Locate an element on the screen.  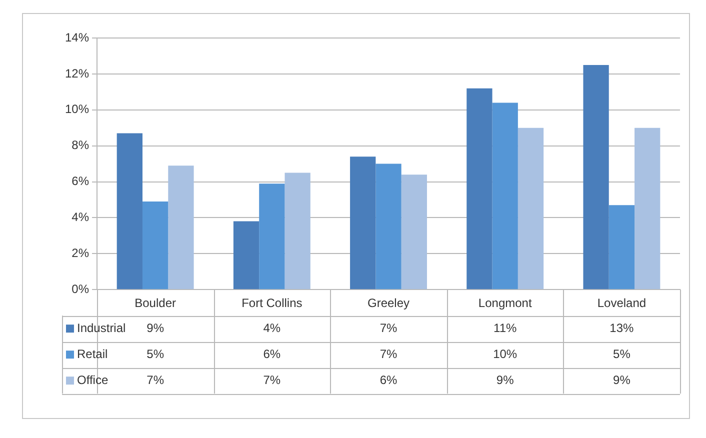
legend-label: Retail is located at coordinates (92, 353).